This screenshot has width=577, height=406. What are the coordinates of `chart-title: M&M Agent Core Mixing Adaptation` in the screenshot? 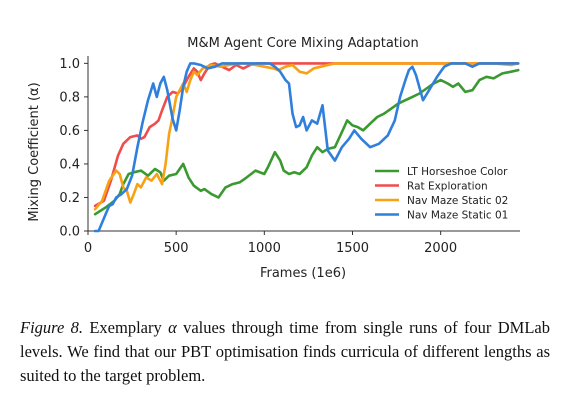 It's located at (302, 43).